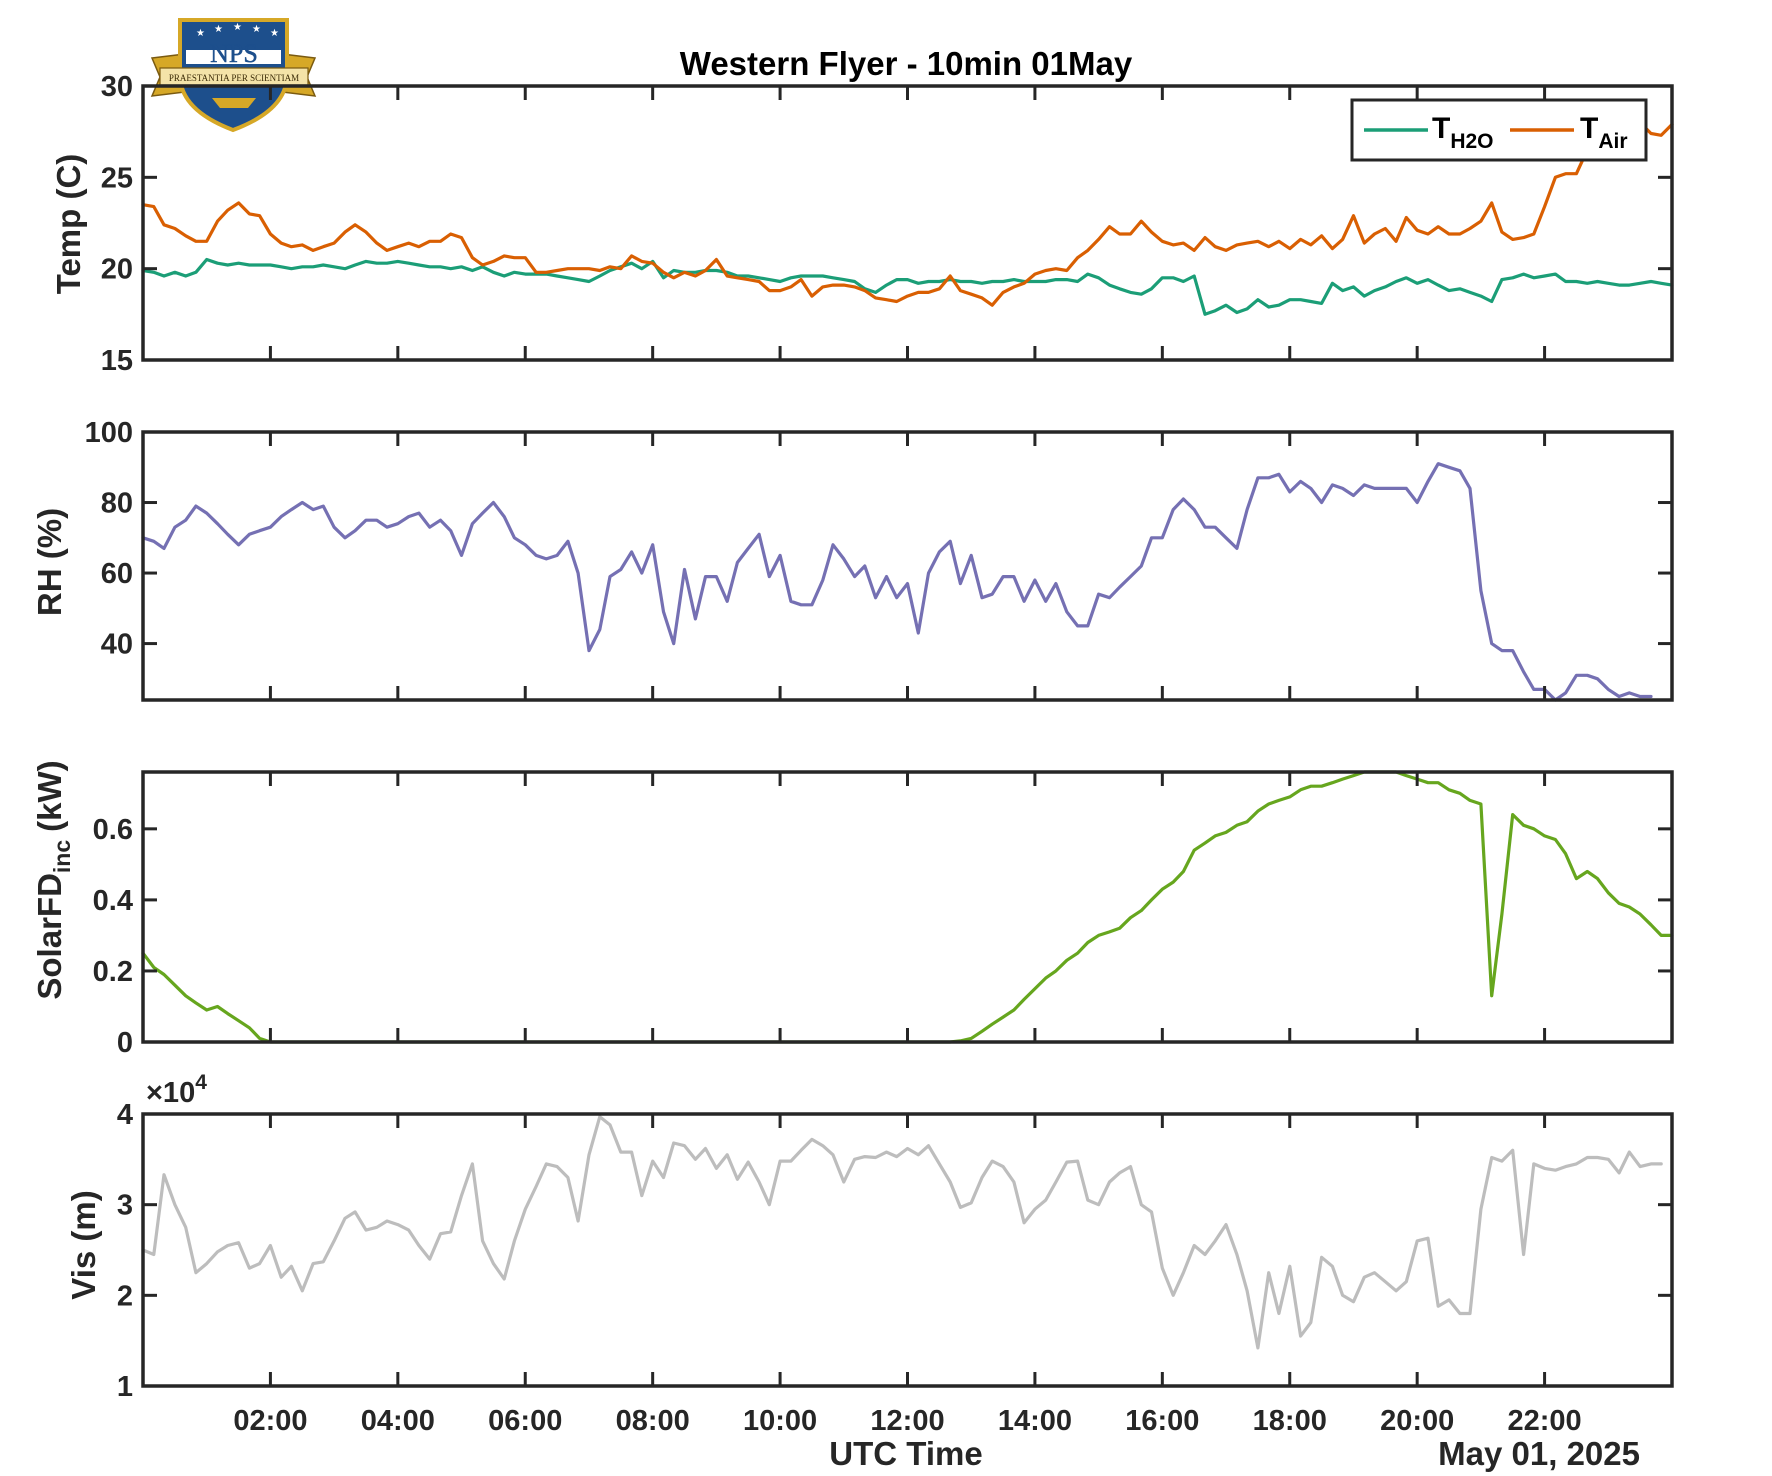 The height and width of the screenshot is (1476, 1772). Describe the element at coordinates (117, 504) in the screenshot. I see `rh-y-tick-label: 80` at that location.